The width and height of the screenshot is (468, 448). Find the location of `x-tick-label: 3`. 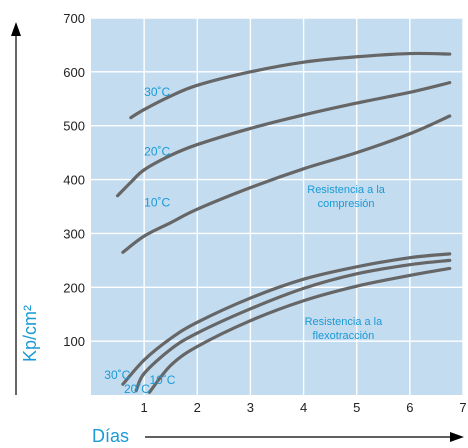

x-tick-label: 3 is located at coordinates (250, 407).